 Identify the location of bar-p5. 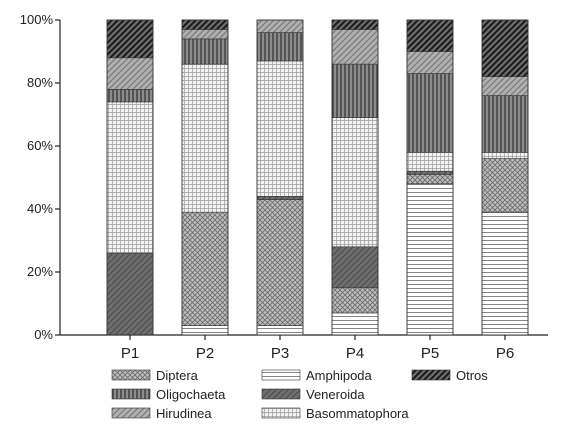
(430, 177).